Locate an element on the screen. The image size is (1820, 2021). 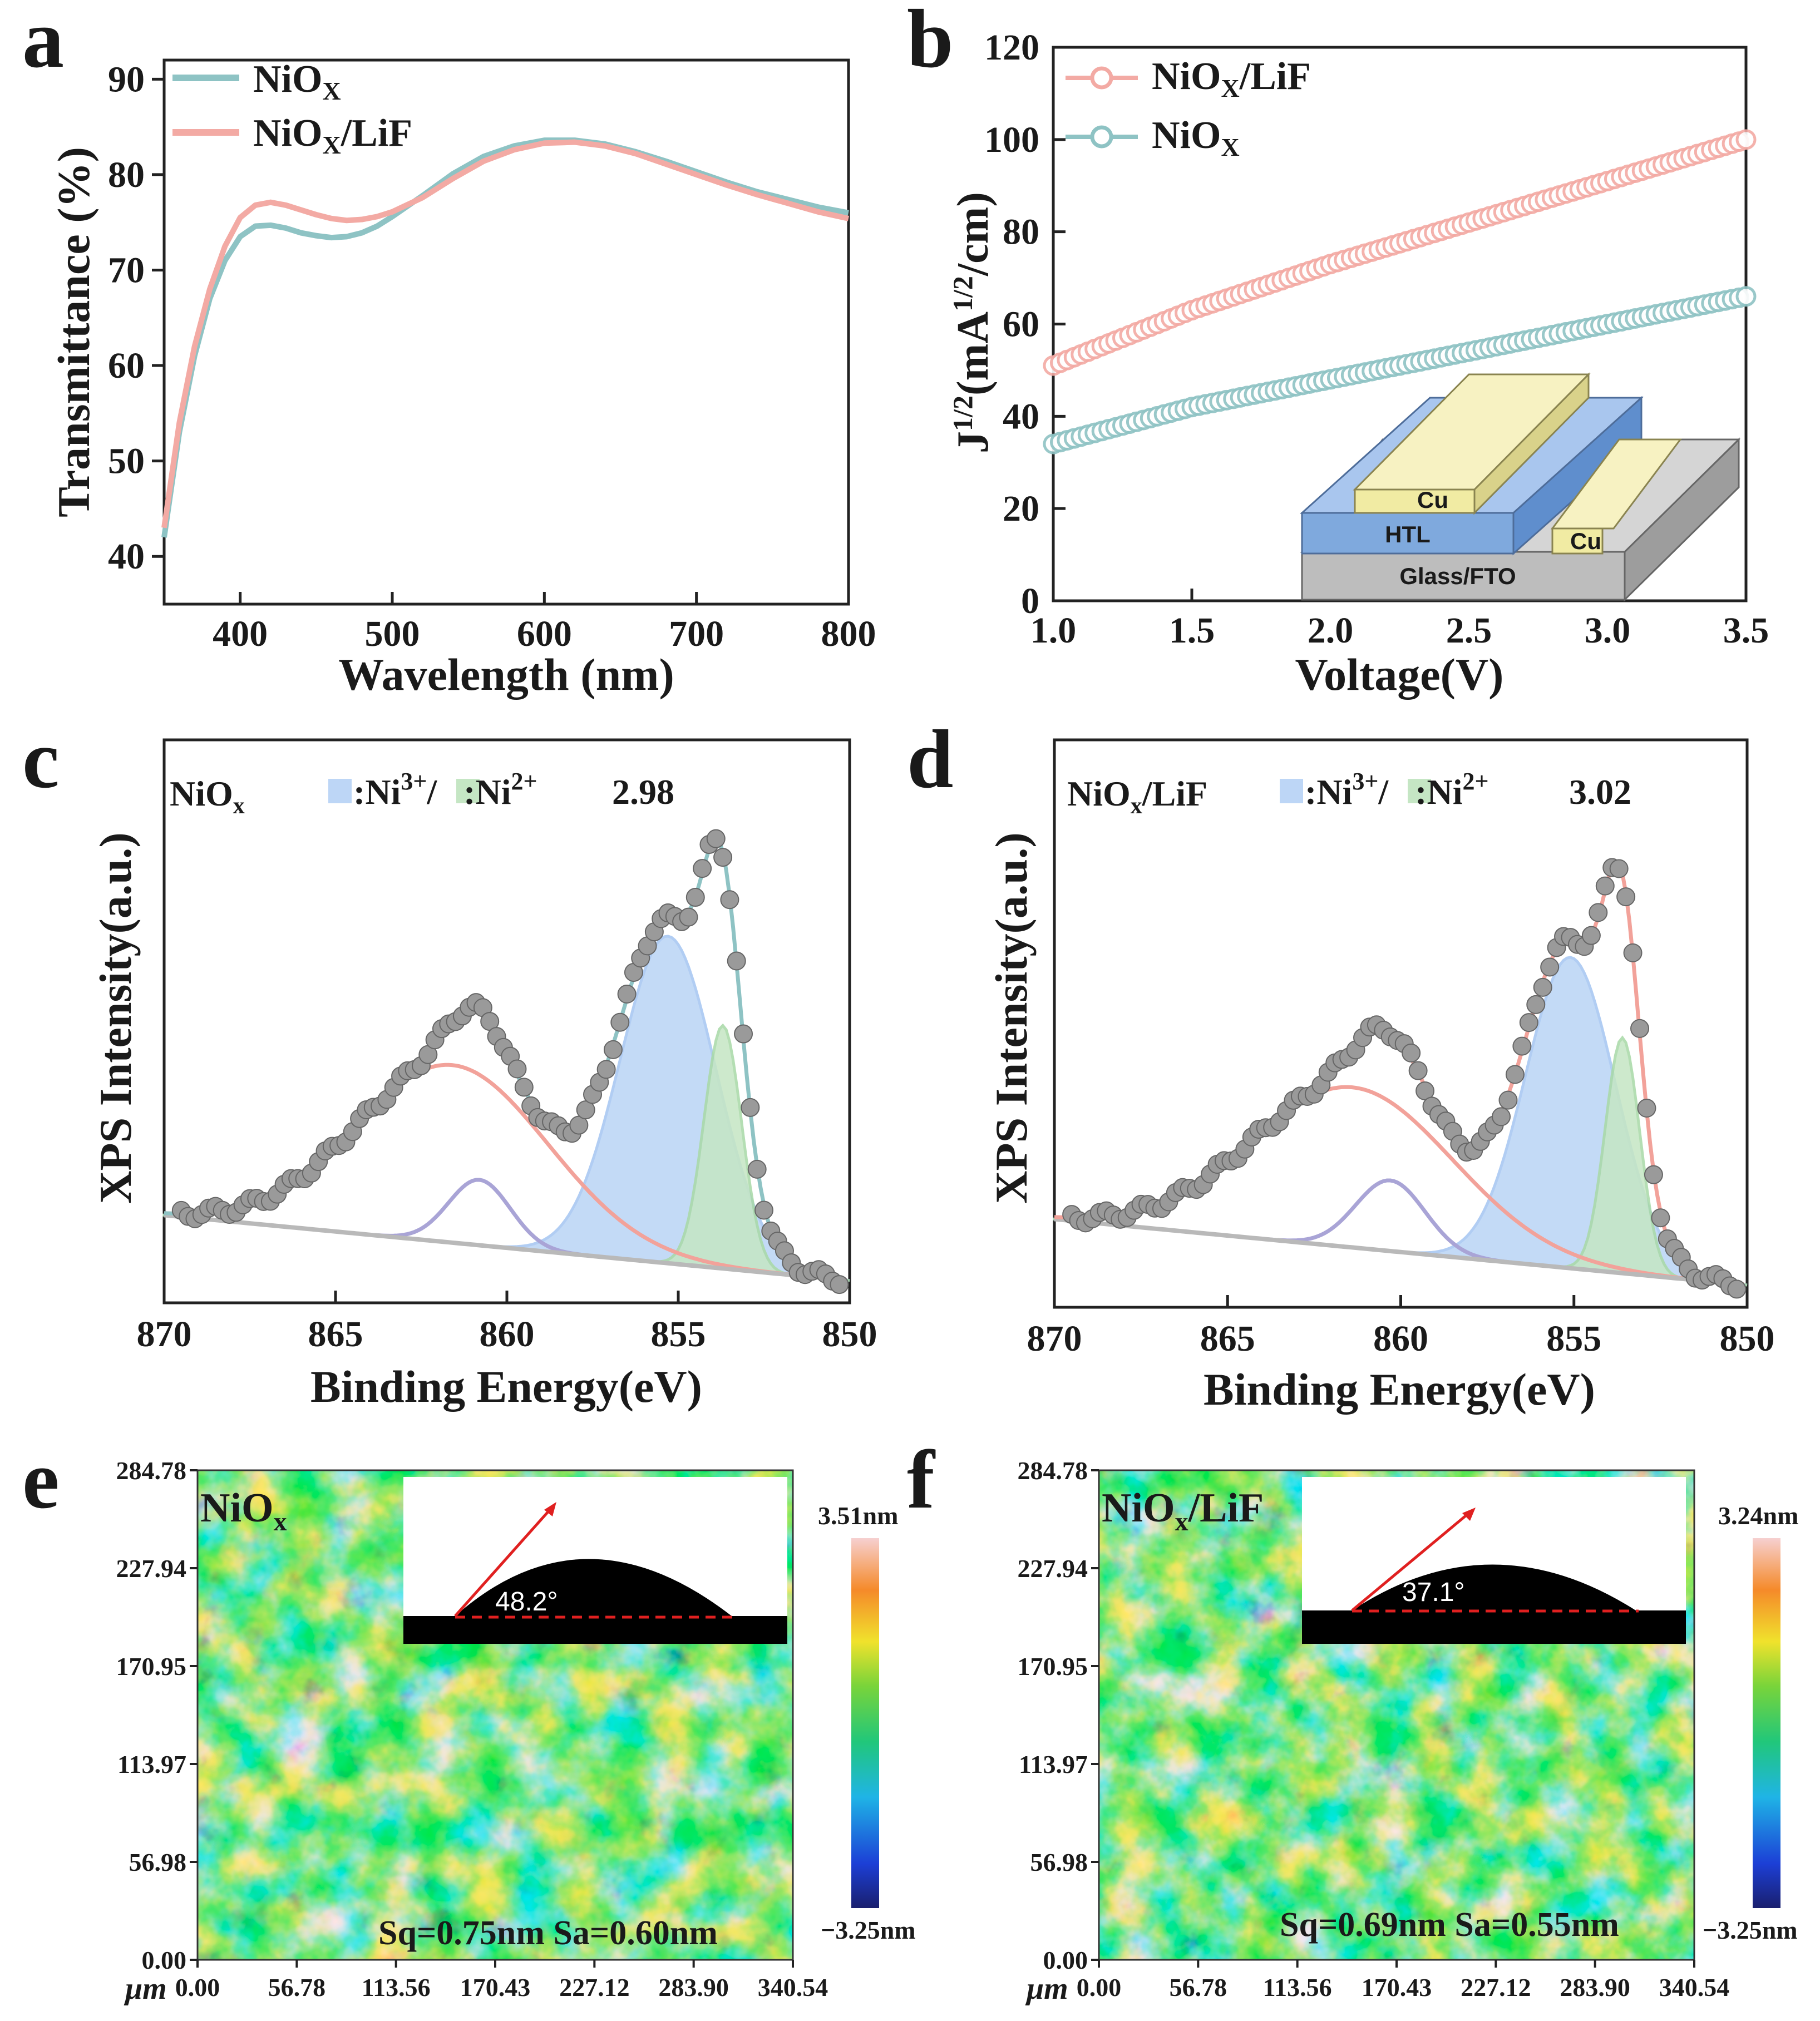
x-tick-label-afm: 113.56 is located at coordinates (396, 1987).